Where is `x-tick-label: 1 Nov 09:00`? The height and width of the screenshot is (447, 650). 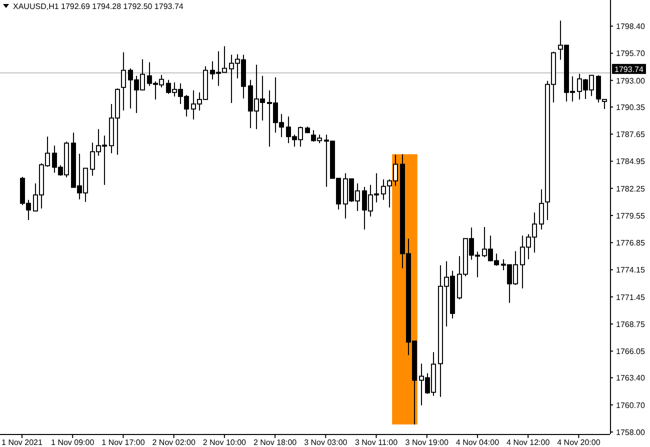 x-tick-label: 1 Nov 09:00 is located at coordinates (73, 442).